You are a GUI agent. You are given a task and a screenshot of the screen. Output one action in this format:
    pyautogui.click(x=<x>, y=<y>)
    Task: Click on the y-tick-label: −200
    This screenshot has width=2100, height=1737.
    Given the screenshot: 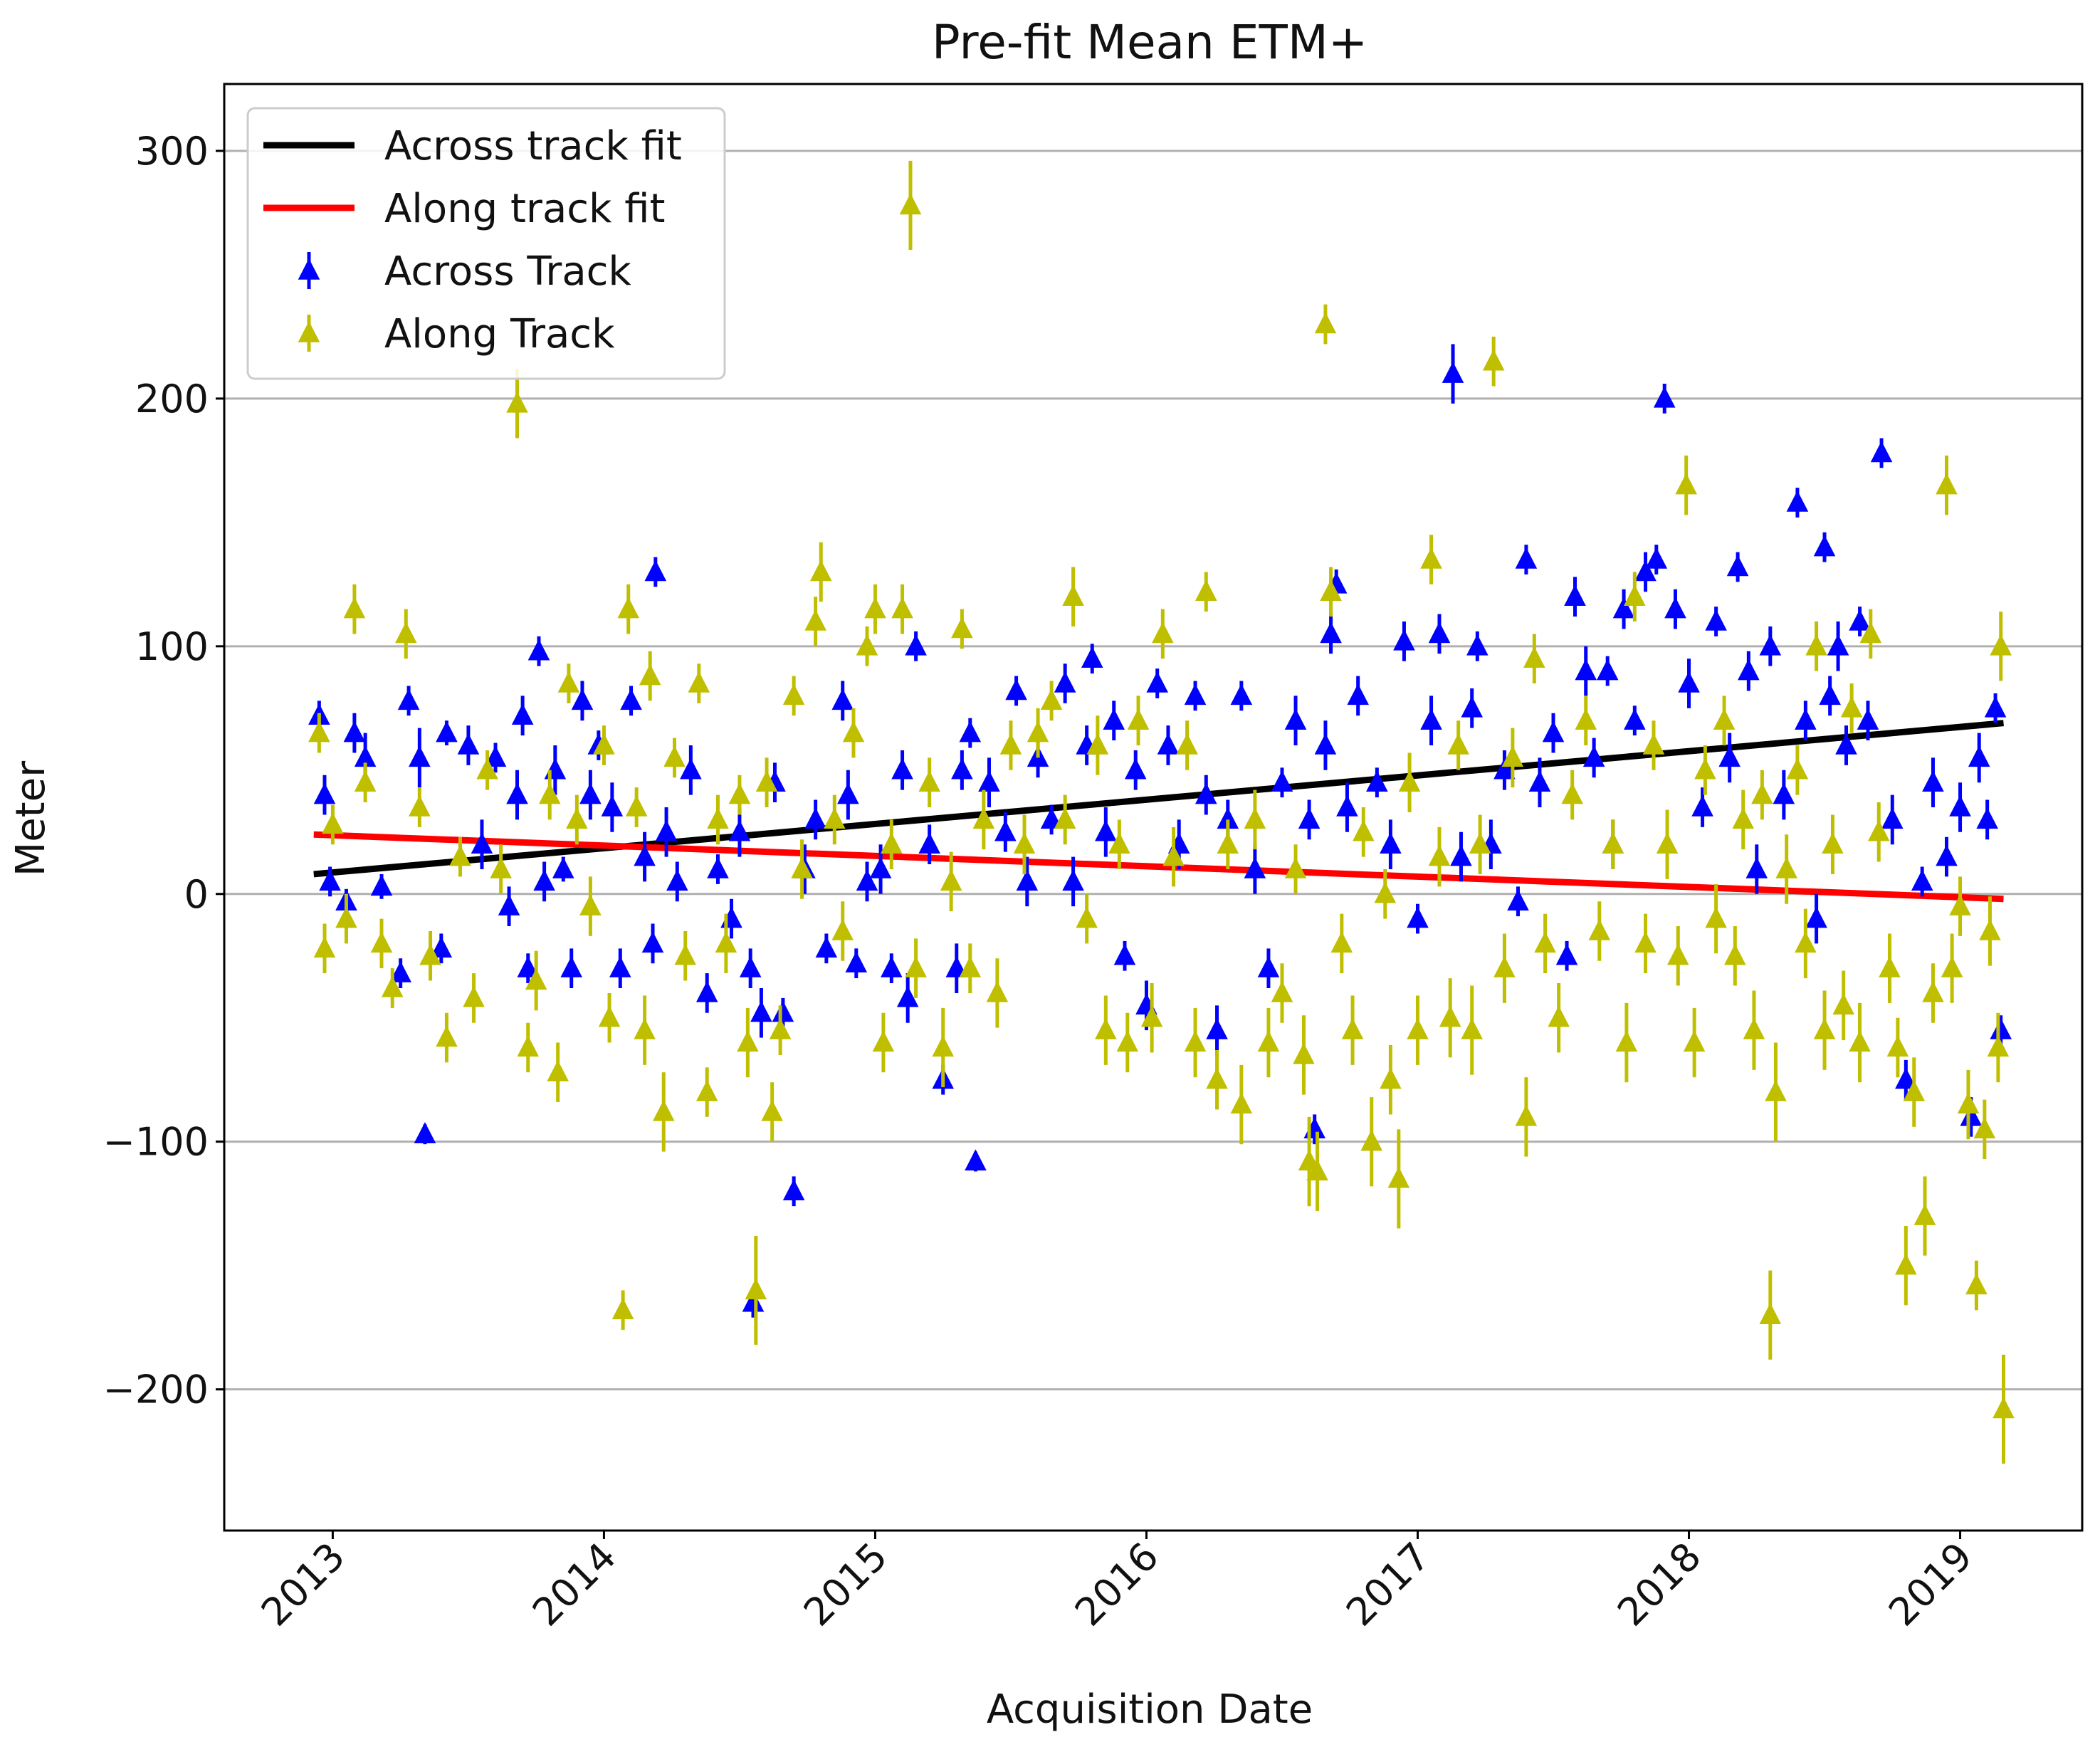 What is the action you would take?
    pyautogui.click(x=156, y=1390)
    